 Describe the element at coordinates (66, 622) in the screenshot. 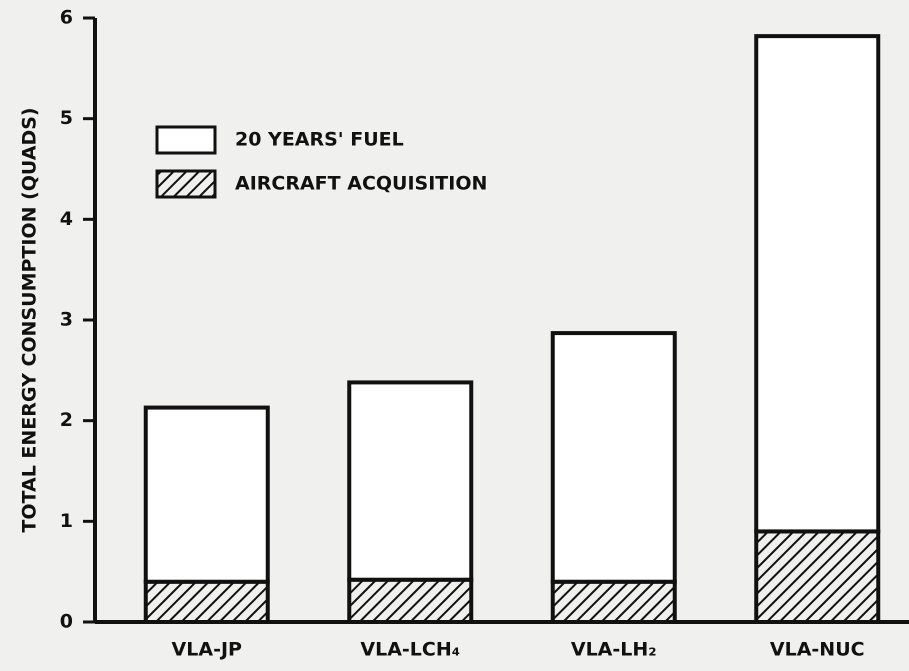

I see `y-tick-label: 0` at that location.